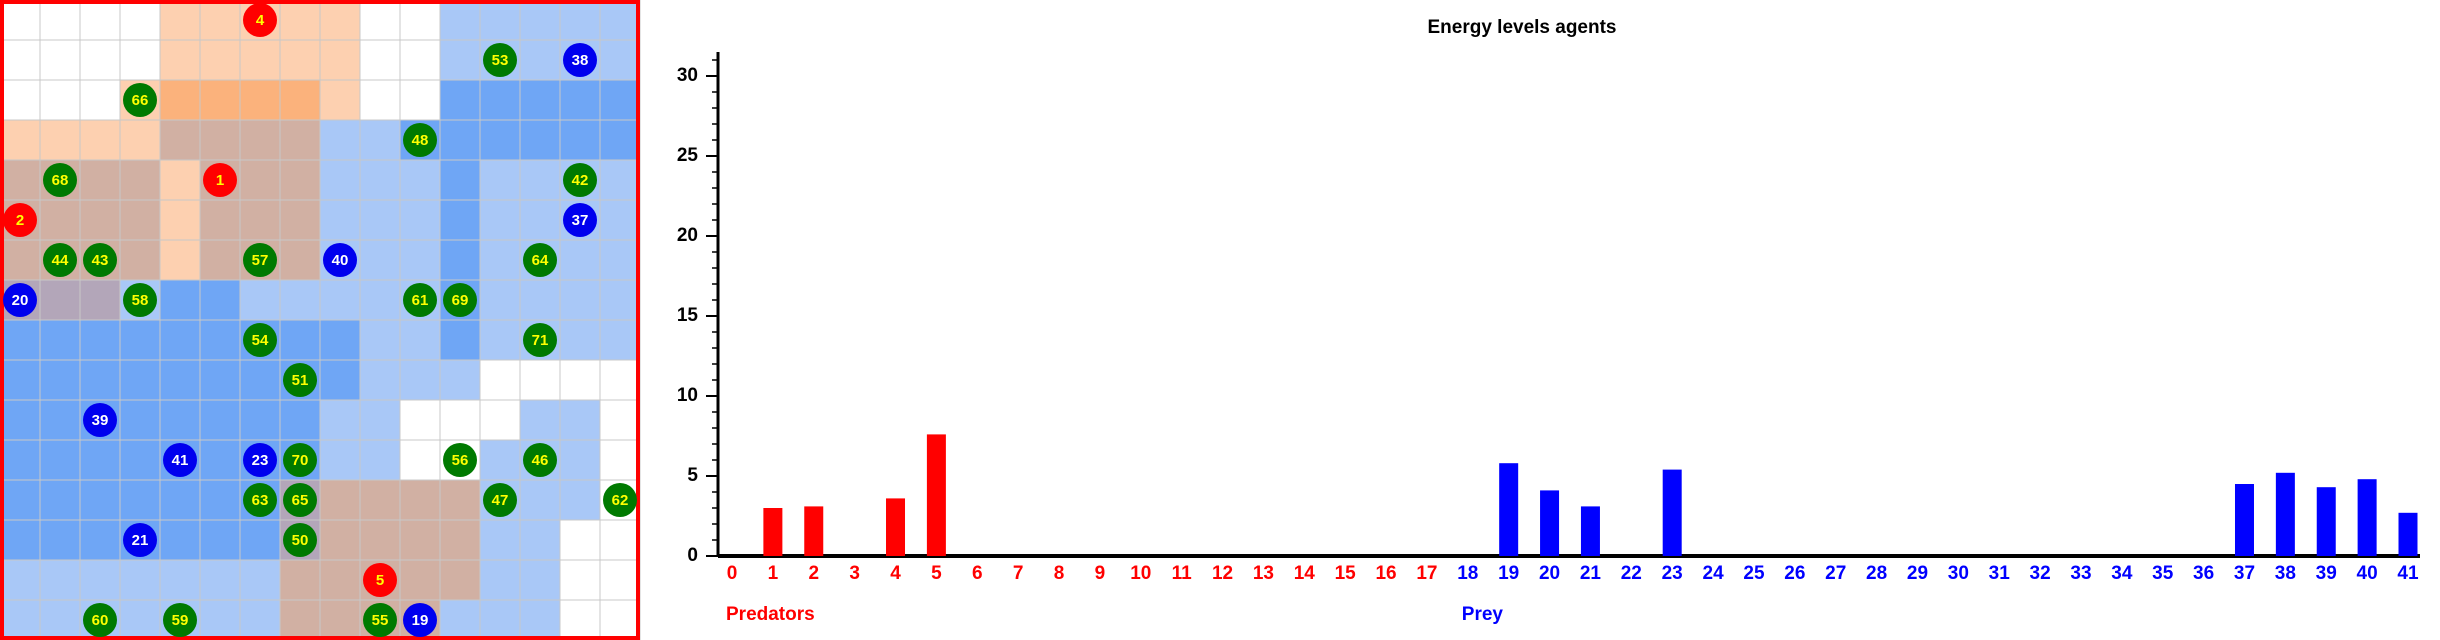 The width and height of the screenshot is (2440, 640). I want to click on agent-id: 65, so click(300, 500).